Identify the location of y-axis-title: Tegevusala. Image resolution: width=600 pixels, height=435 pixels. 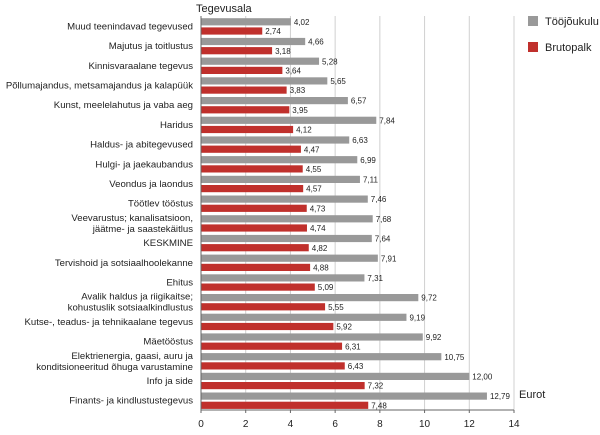
(224, 9).